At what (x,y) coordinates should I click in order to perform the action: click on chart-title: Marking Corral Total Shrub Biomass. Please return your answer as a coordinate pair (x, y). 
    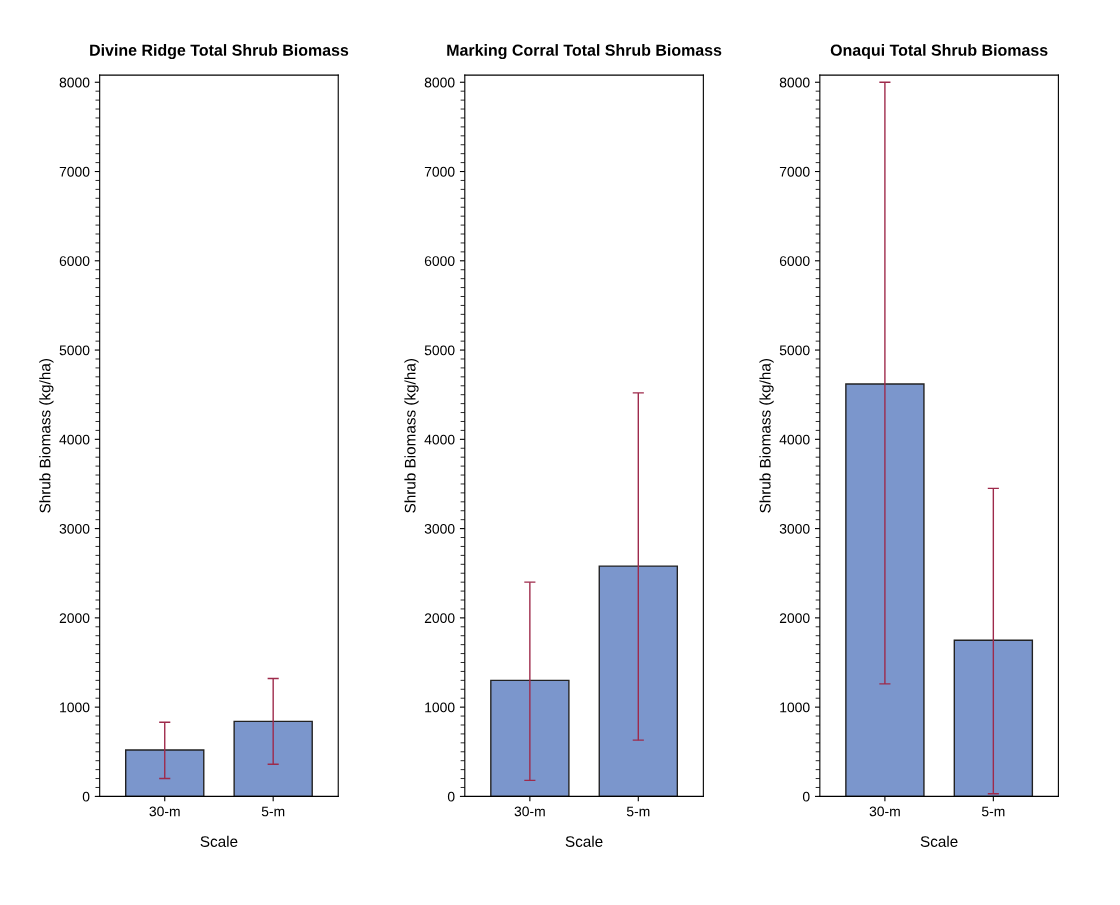
    Looking at the image, I should click on (584, 52).